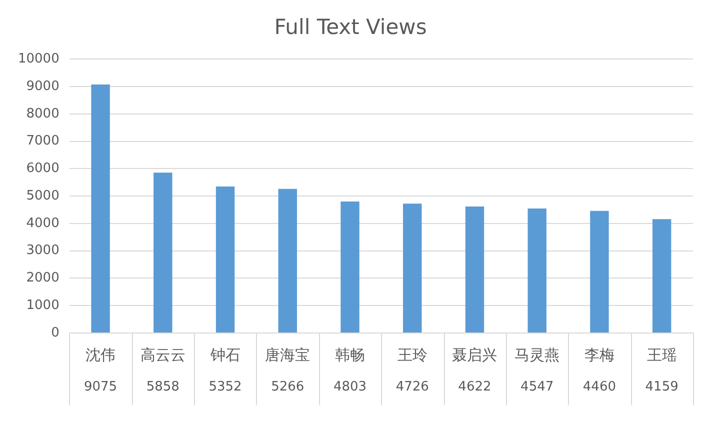 The width and height of the screenshot is (707, 423). I want to click on y-tick-label: 4000, so click(43, 223).